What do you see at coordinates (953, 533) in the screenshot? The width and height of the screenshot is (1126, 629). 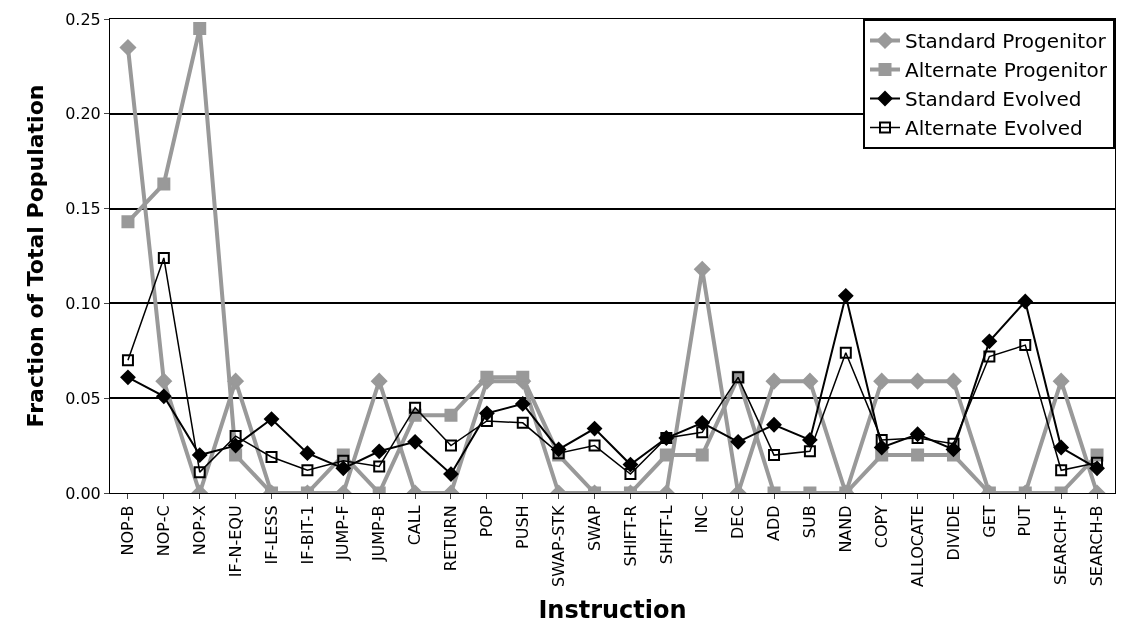 I see `x-tick-label: DIVIDE` at bounding box center [953, 533].